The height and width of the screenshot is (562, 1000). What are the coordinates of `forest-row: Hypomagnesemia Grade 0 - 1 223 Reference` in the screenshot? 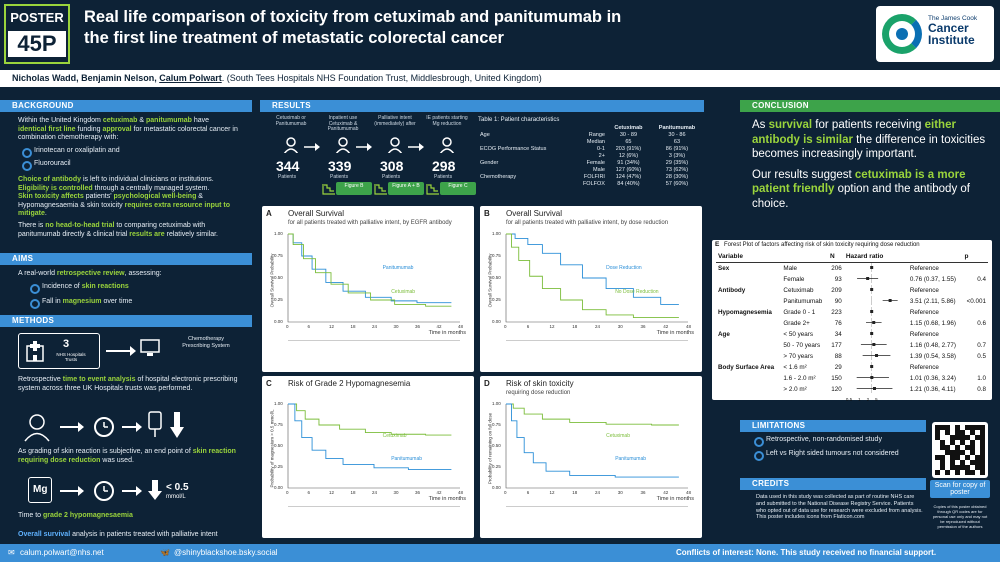 It's located at (852, 312).